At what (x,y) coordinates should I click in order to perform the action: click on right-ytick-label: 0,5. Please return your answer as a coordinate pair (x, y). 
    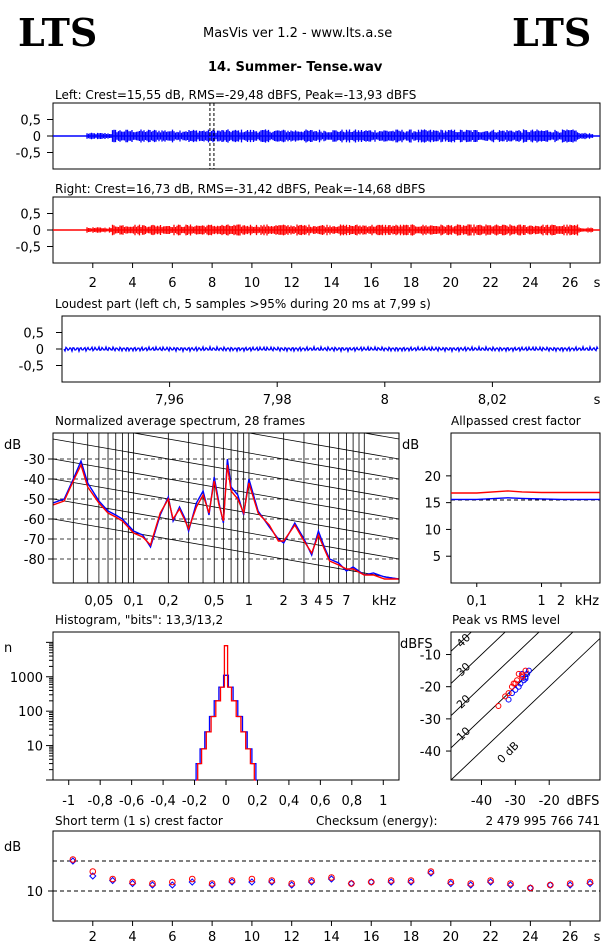
    Looking at the image, I should click on (30, 215).